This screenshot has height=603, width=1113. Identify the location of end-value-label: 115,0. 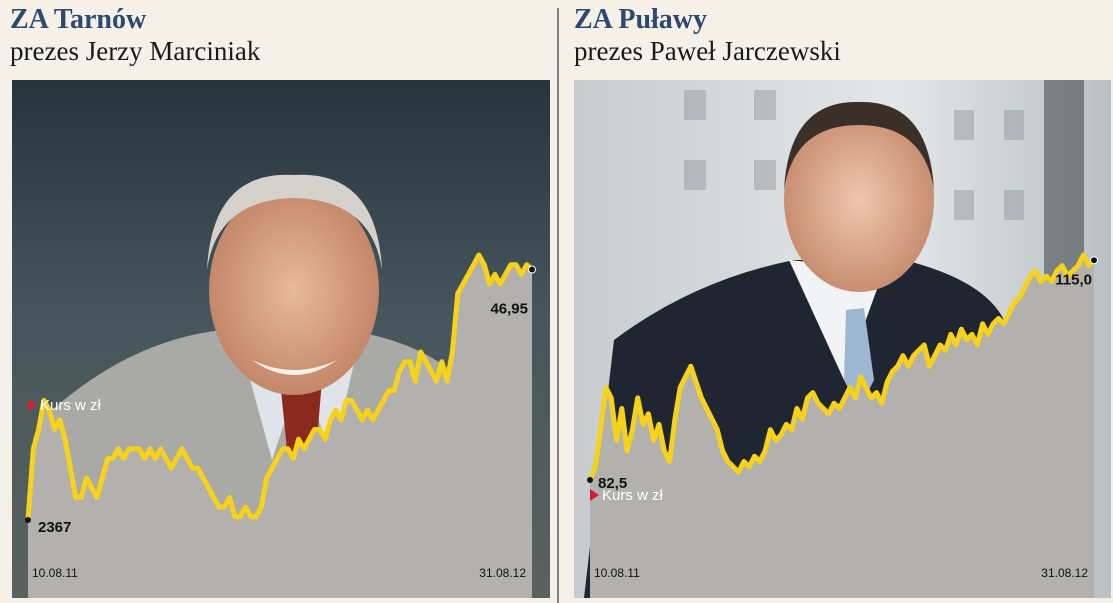
(1073, 279).